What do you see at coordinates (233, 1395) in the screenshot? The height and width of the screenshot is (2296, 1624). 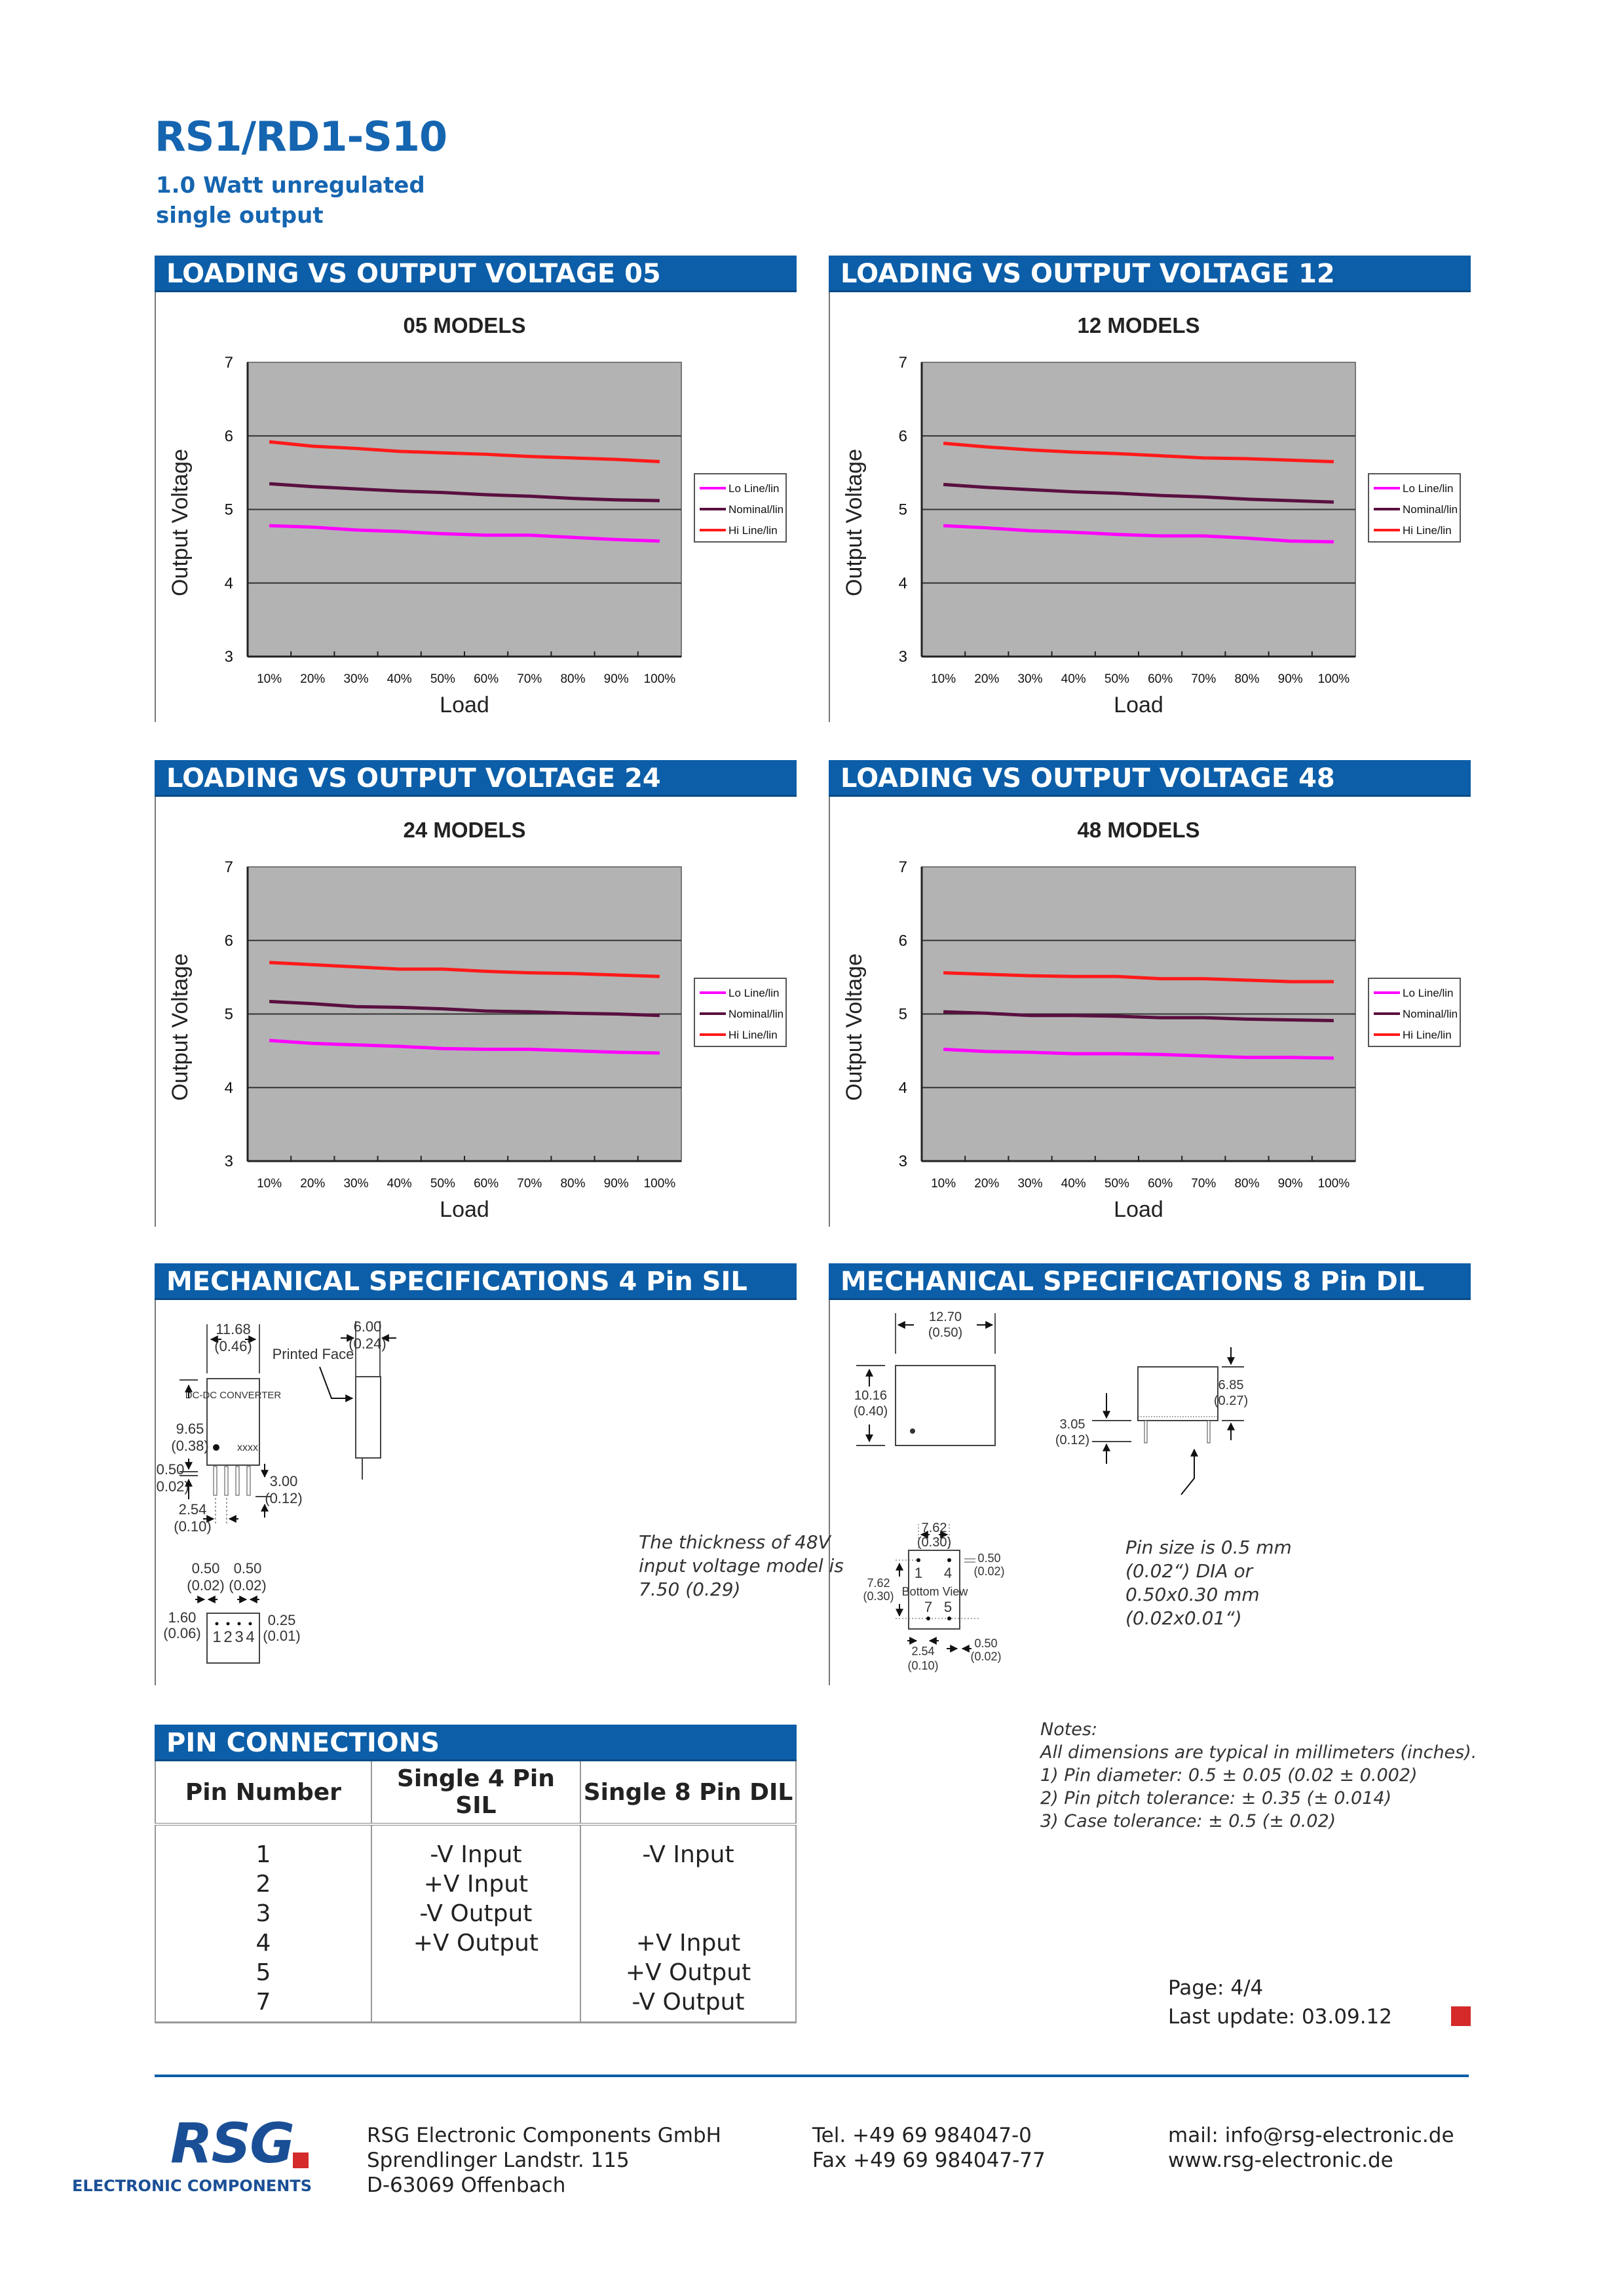 I see `sil-case-label: DC-DC CONVERTER` at bounding box center [233, 1395].